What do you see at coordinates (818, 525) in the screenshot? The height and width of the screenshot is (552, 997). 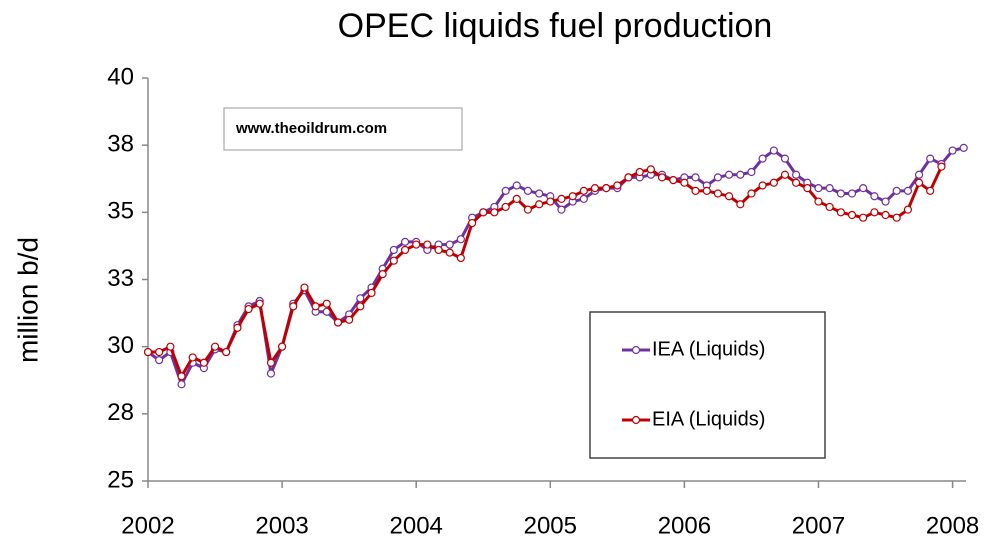 I see `x-tick-label: 2007` at bounding box center [818, 525].